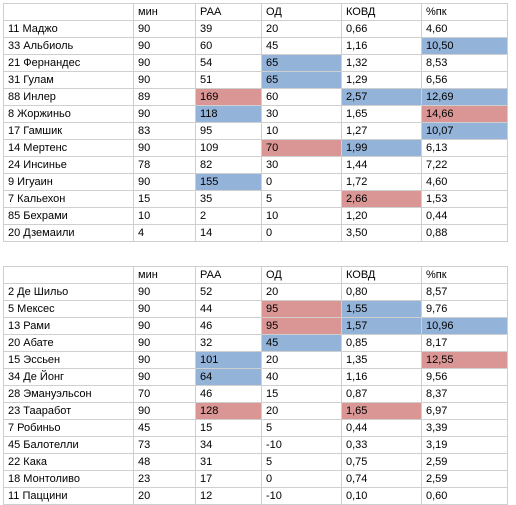 The image size is (516, 505). I want to click on stat-cell: 6,97, so click(464, 411).